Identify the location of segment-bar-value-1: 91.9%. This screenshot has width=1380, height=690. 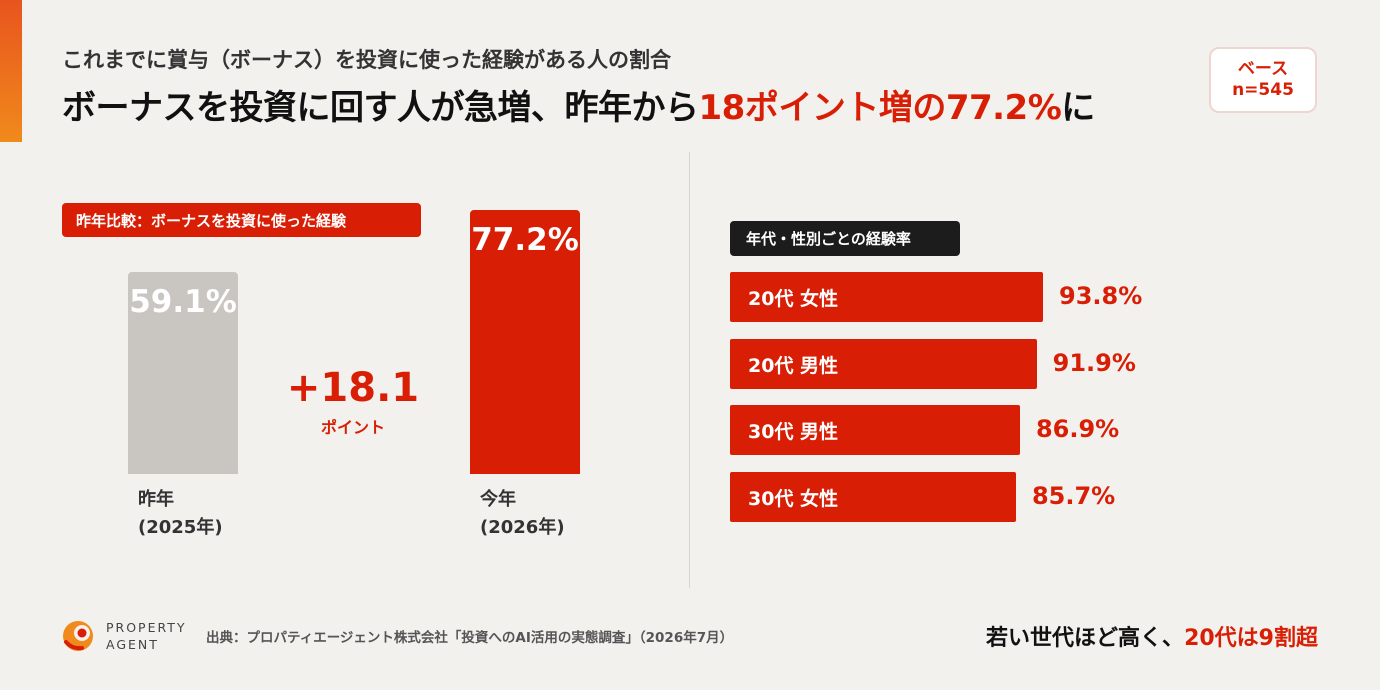
(1094, 363).